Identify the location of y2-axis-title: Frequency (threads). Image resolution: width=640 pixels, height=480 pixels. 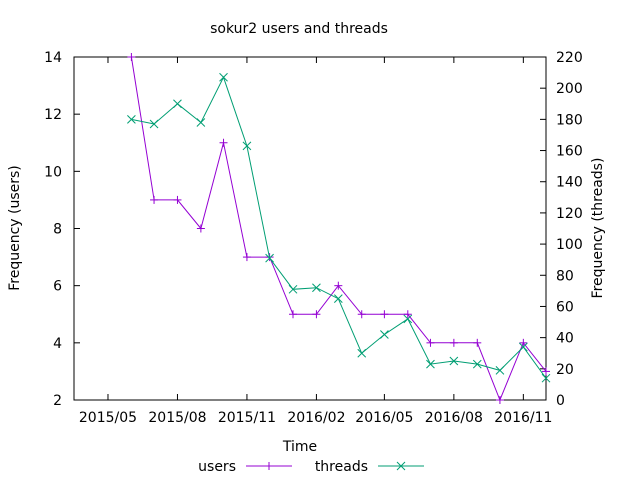
(598, 228).